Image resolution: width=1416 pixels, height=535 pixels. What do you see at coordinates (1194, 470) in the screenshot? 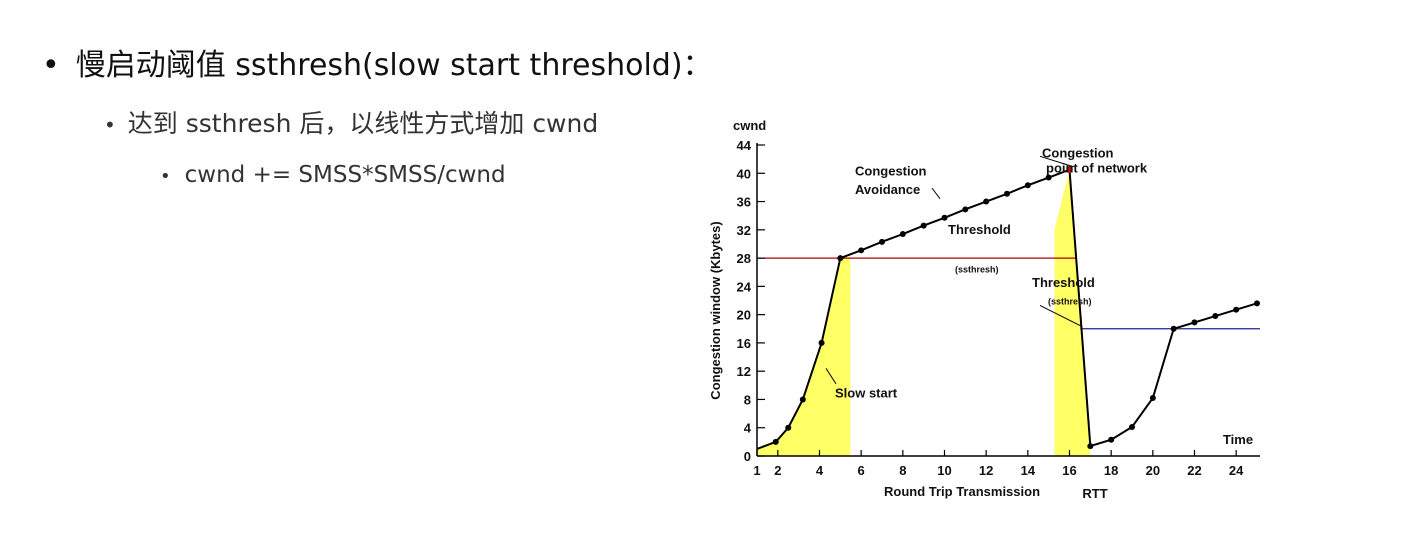
I see `x-tick-label: 22` at bounding box center [1194, 470].